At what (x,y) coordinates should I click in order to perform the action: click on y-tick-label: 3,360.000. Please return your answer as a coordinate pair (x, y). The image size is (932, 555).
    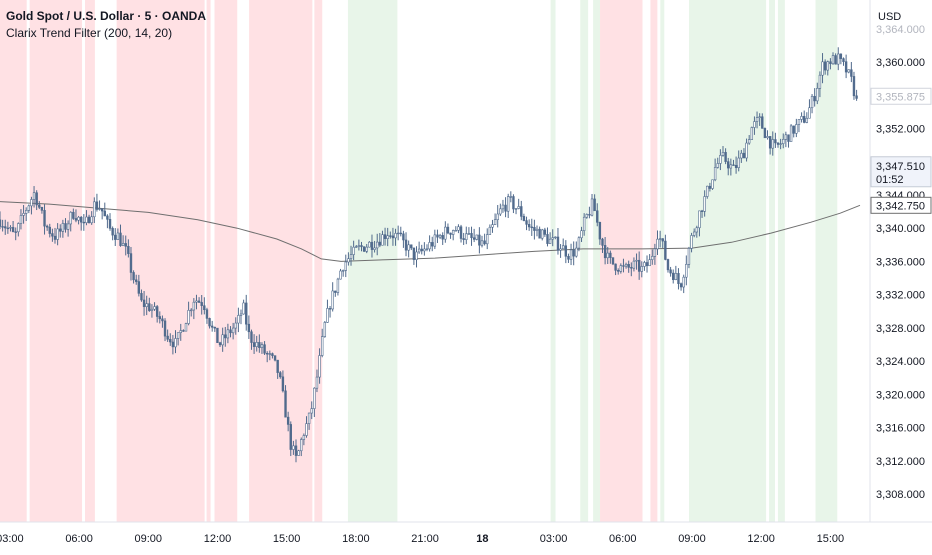
    Looking at the image, I should click on (900, 63).